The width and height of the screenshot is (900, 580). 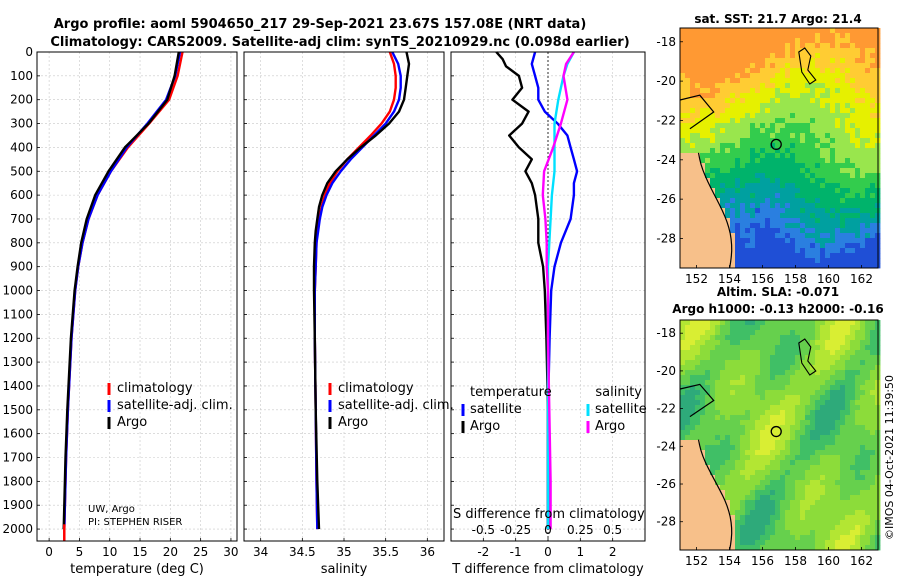 I want to click on y-tick-label: 300, so click(x=21, y=124).